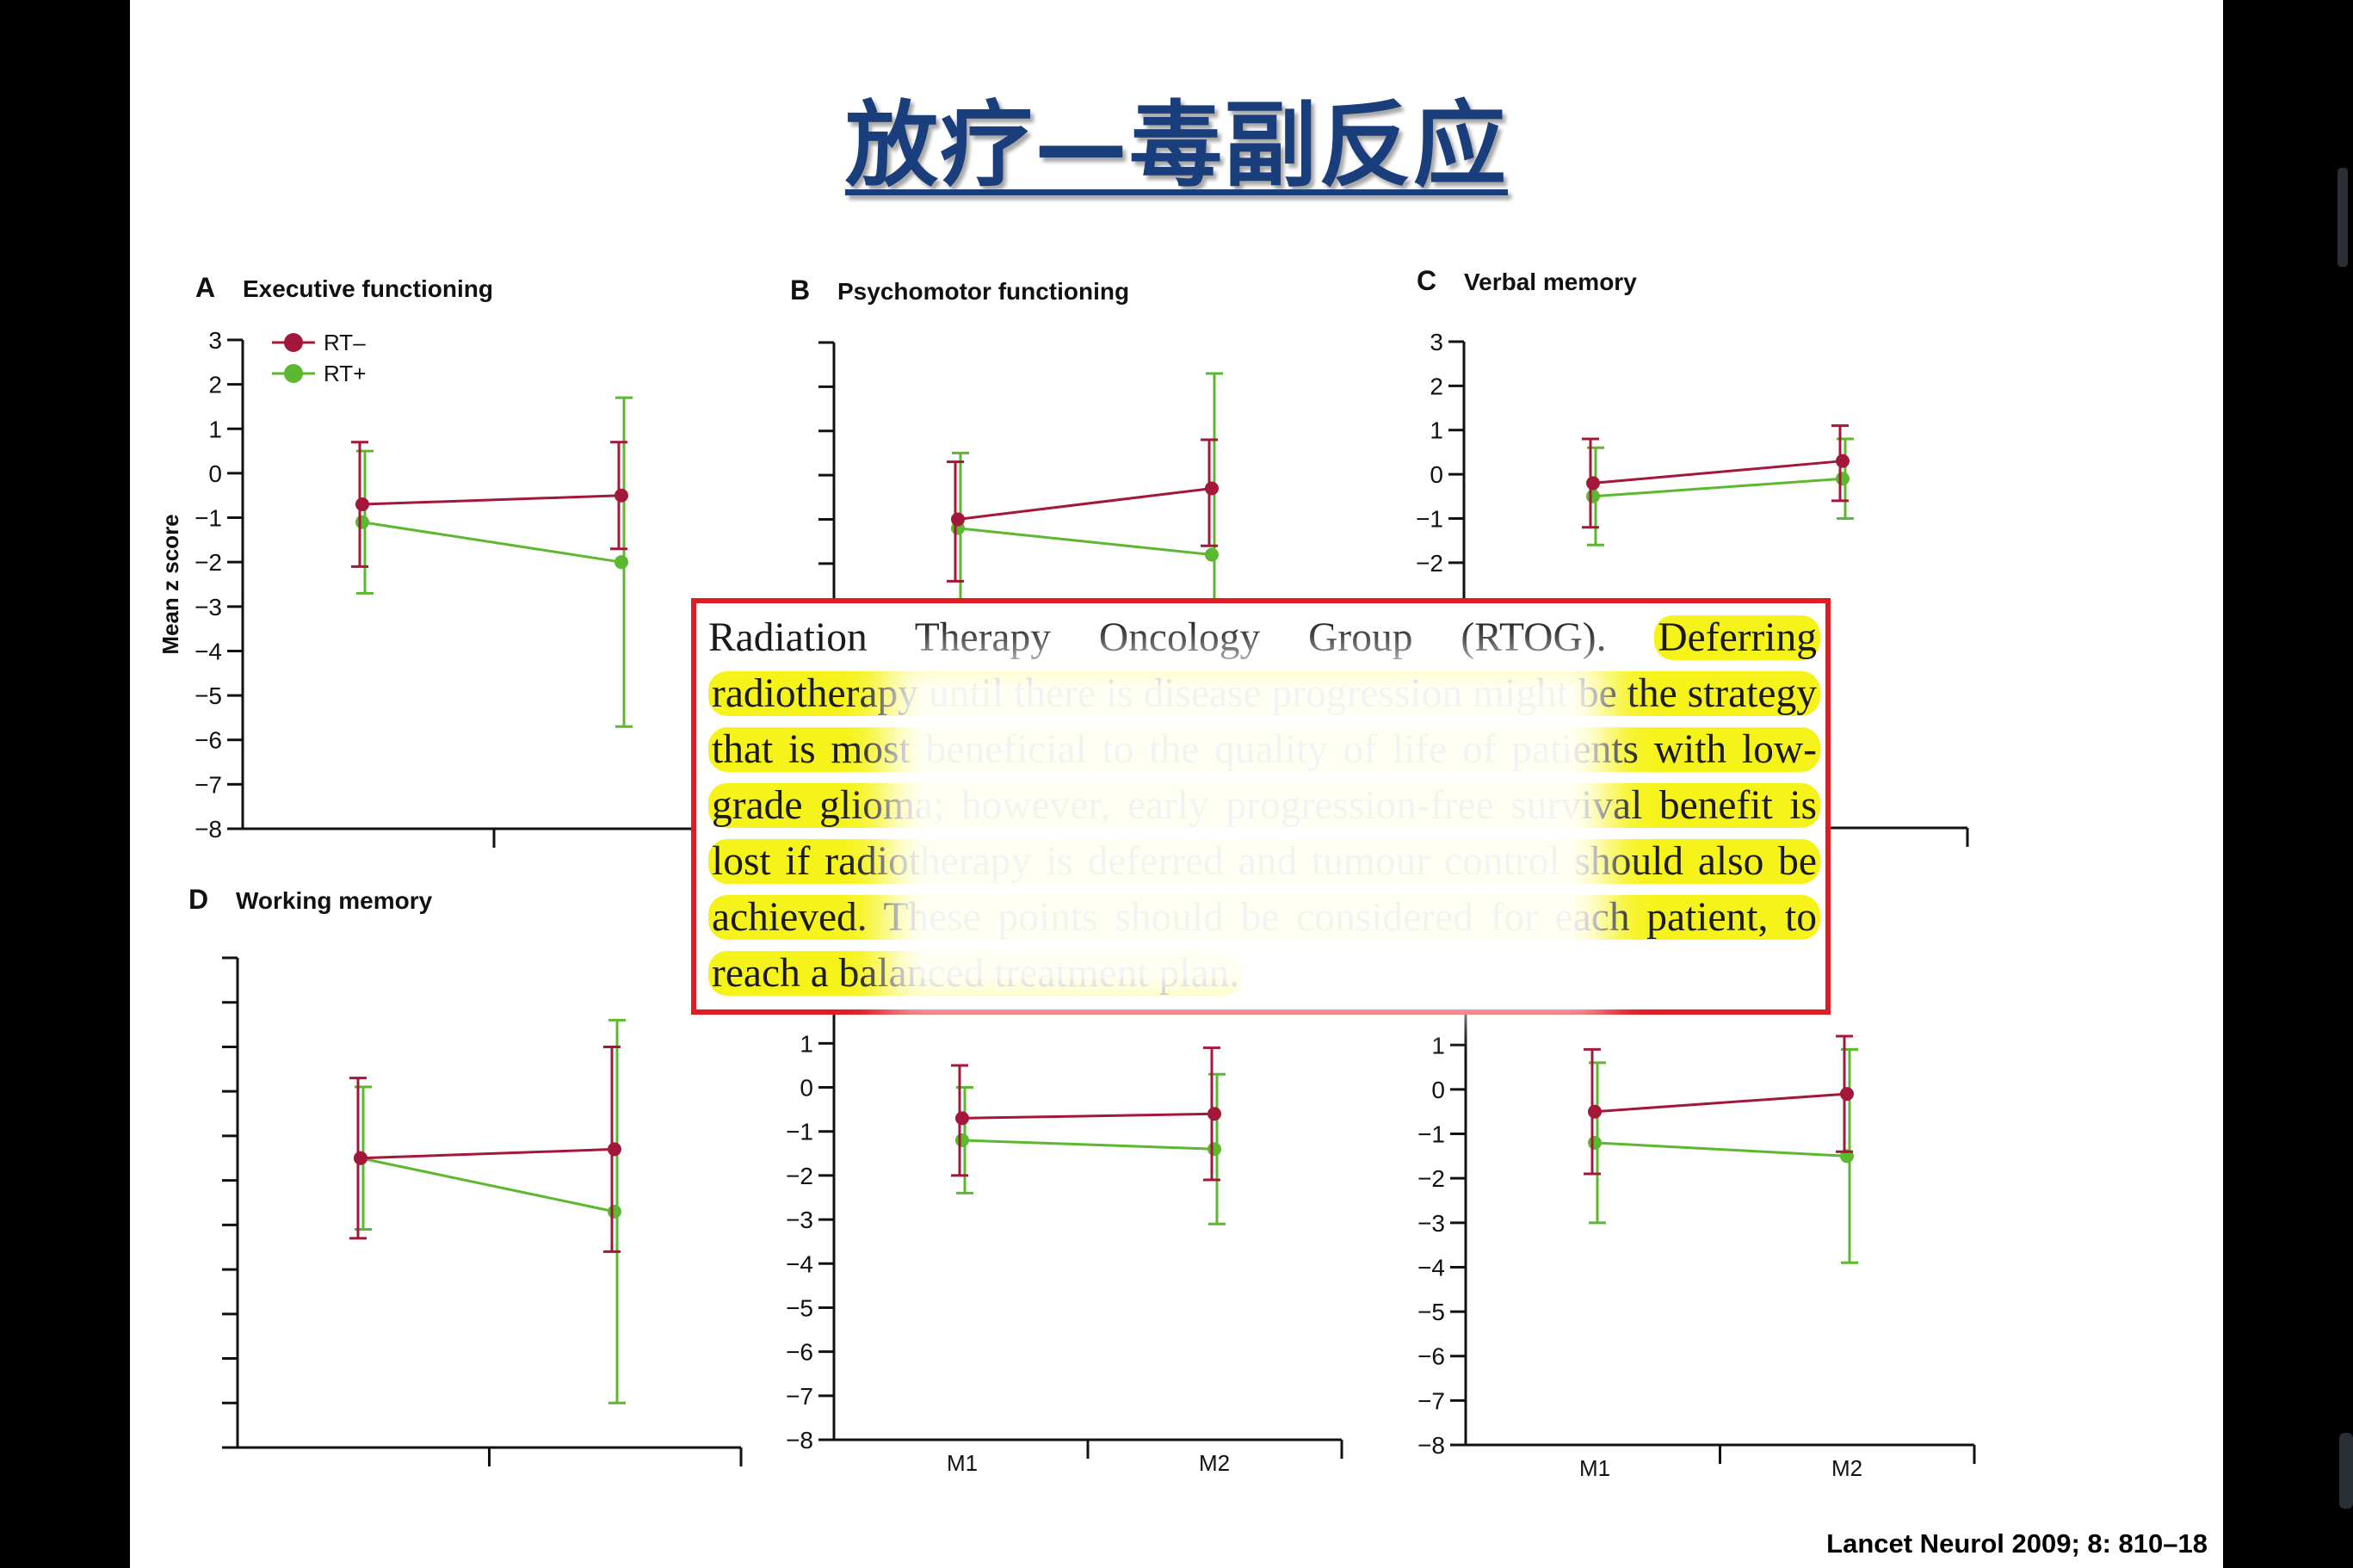  What do you see at coordinates (170, 584) in the screenshot?
I see `y-axis-label: Mean z score` at bounding box center [170, 584].